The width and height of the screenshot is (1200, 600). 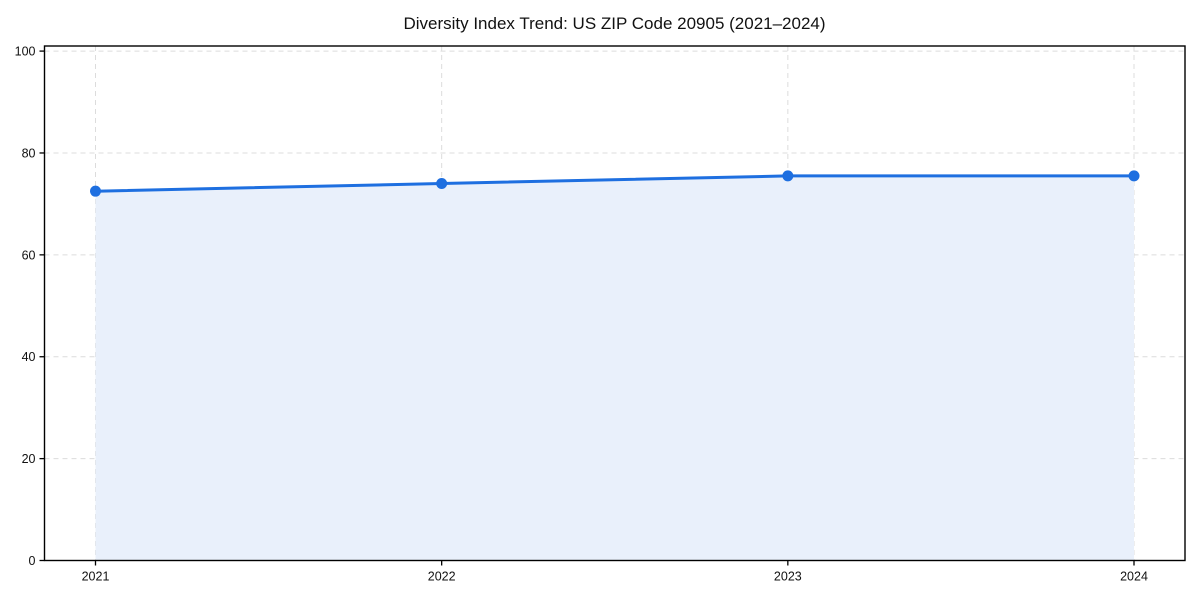 I want to click on y-tick-label: 20, so click(x=29, y=459).